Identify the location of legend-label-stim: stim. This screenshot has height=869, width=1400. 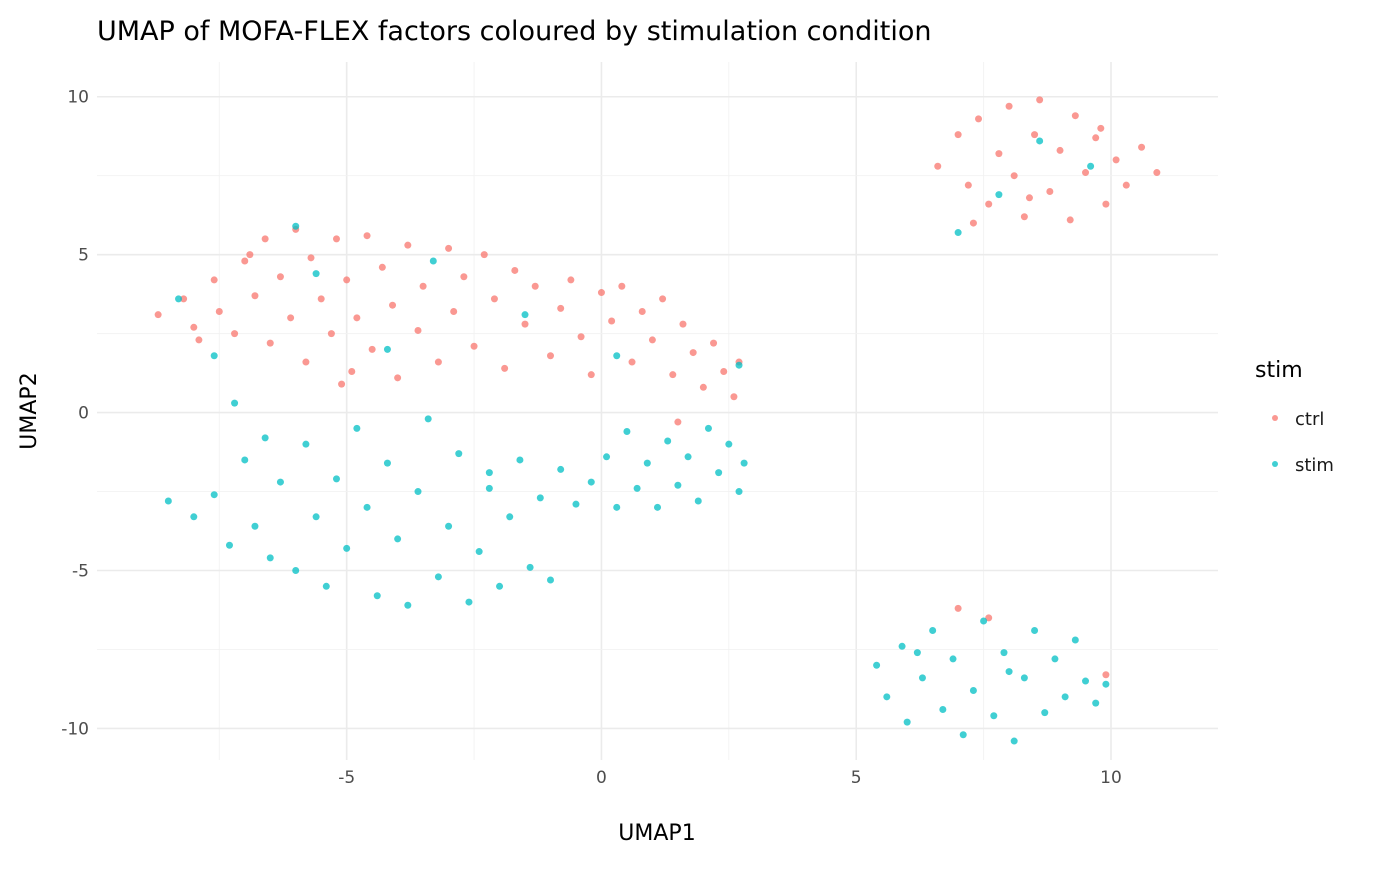
(1314, 465).